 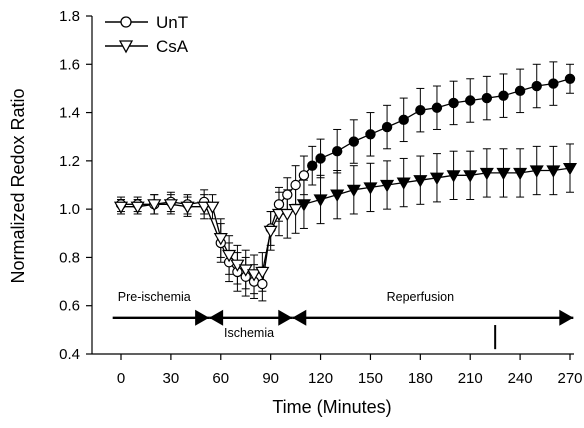 I want to click on legend-unt-marker, so click(x=126, y=22).